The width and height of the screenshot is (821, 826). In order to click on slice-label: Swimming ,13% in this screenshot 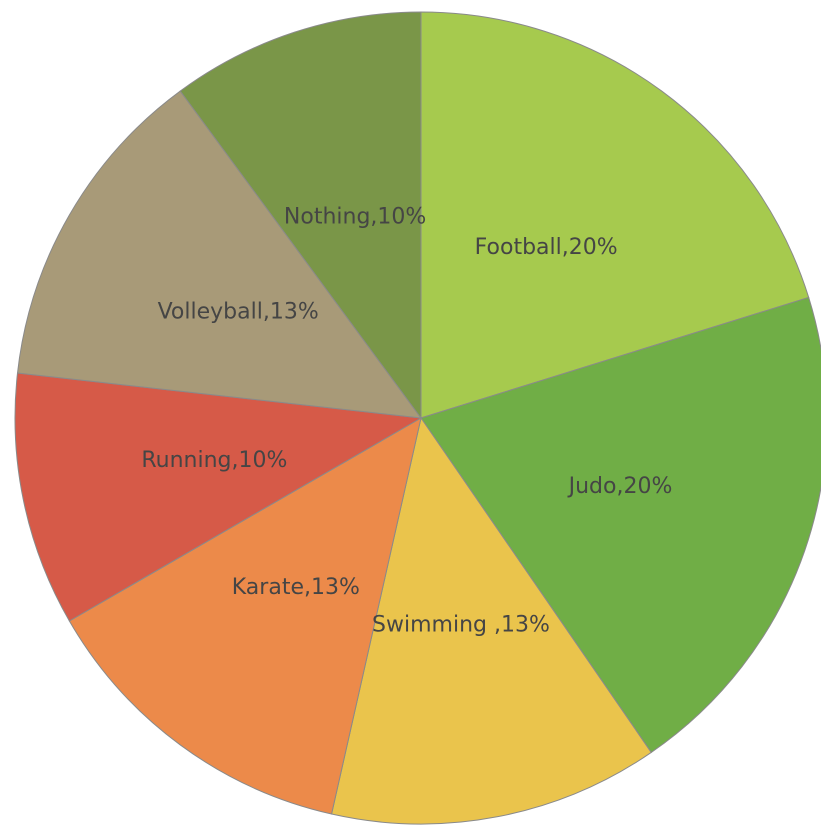, I will do `click(461, 624)`.